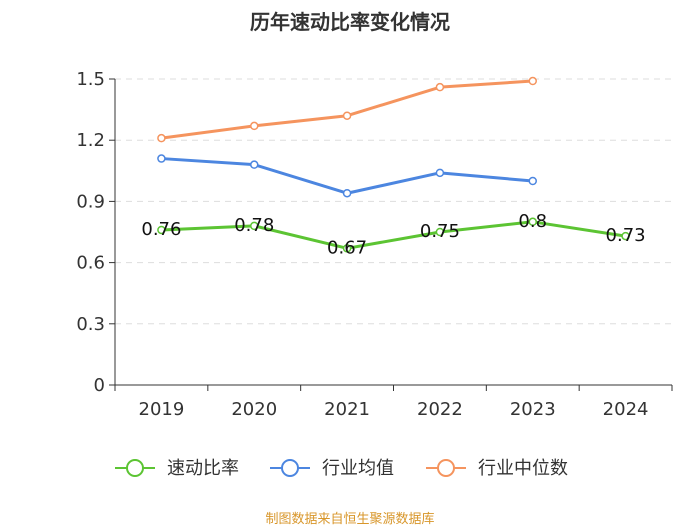  Describe the element at coordinates (90, 201) in the screenshot. I see `y-tick-label: 0.9` at that location.